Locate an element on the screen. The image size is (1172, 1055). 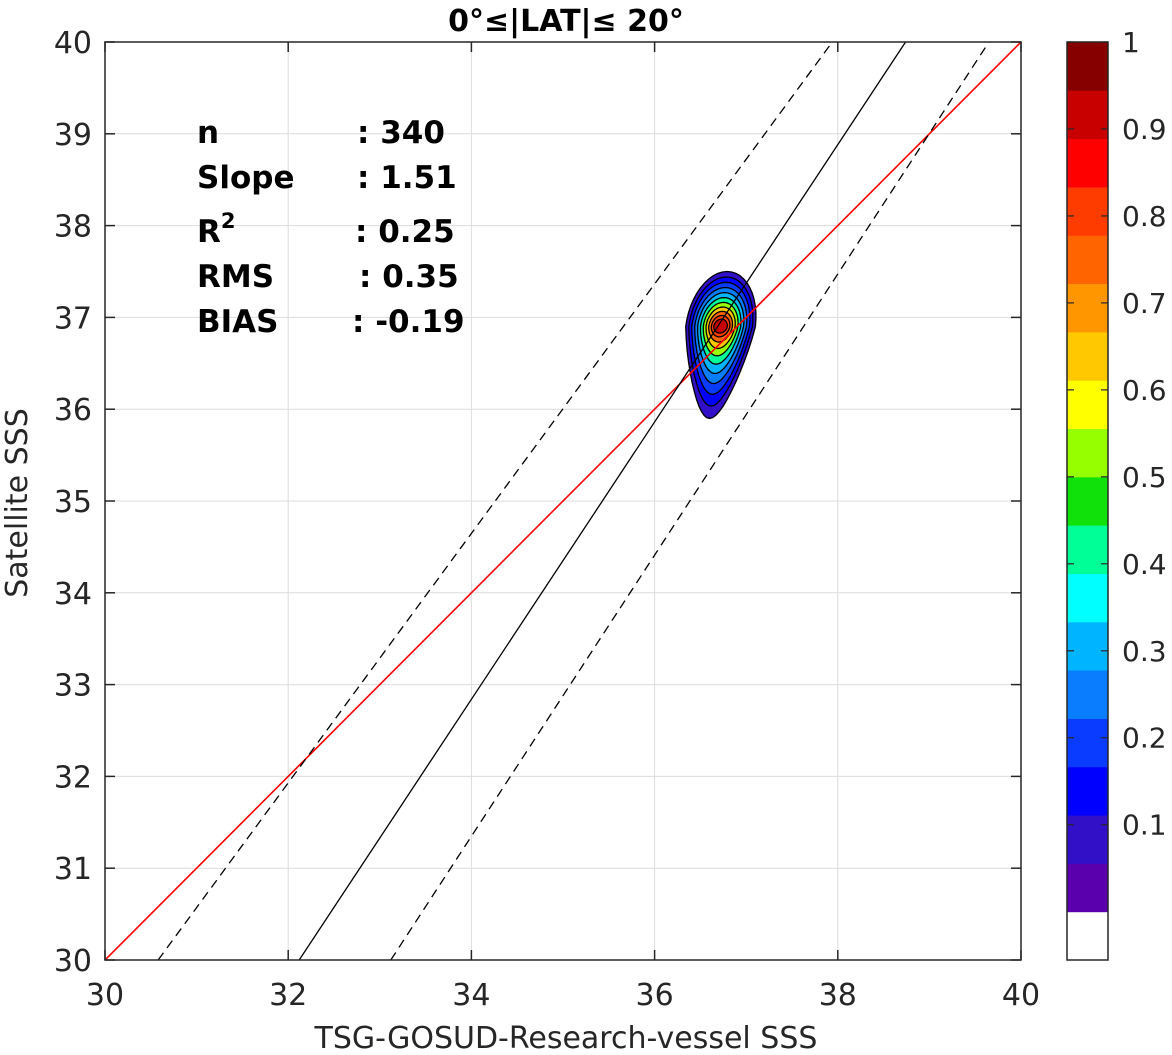
stat-slope-key: Slope is located at coordinates (245, 178).